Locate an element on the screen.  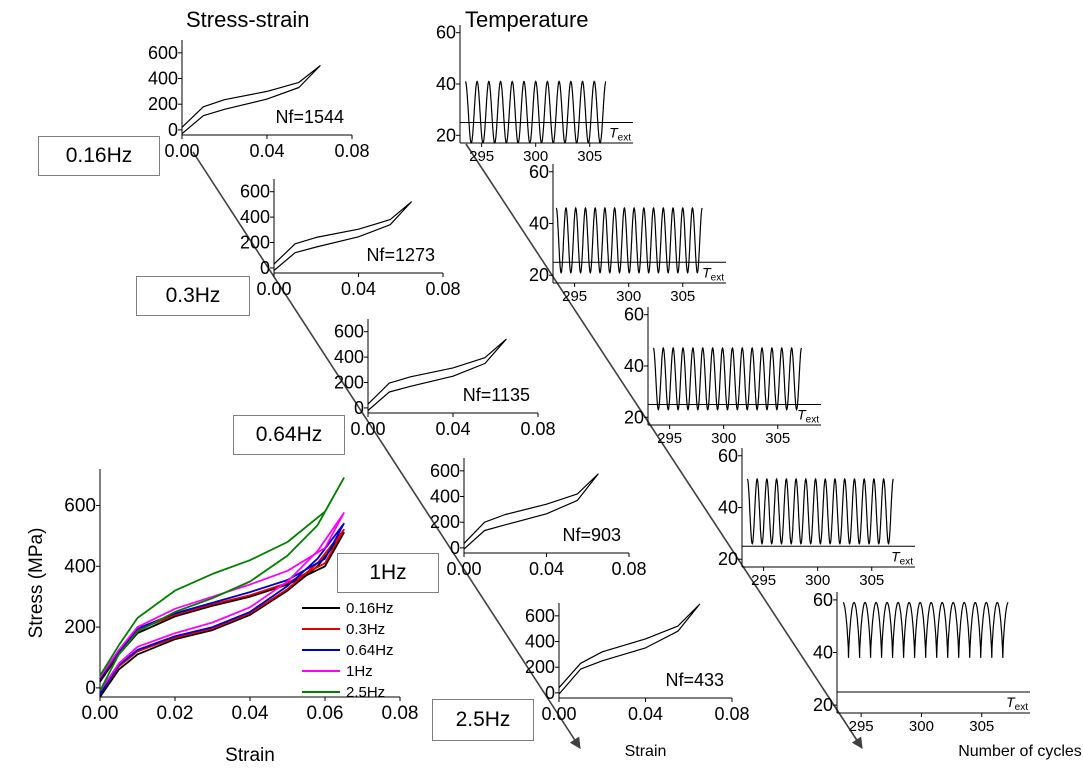
nf-annotation: Nf=433 is located at coordinates (694, 680).